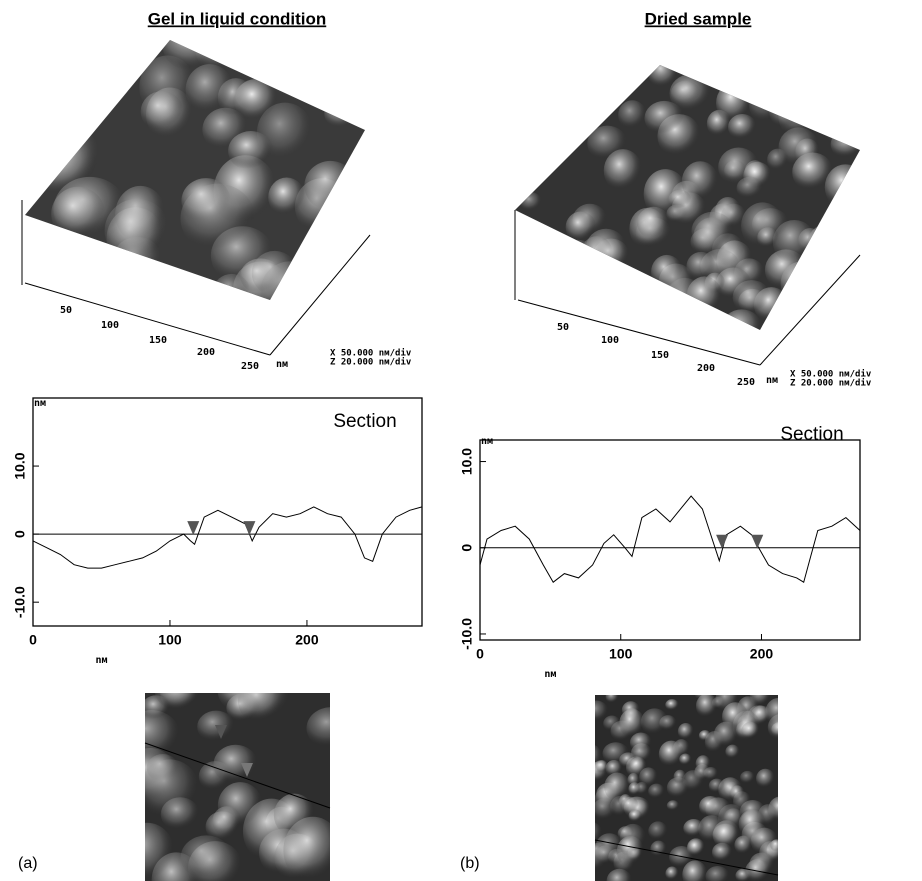  Describe the element at coordinates (621, 654) in the screenshot. I see `x-tick-label: 100` at that location.